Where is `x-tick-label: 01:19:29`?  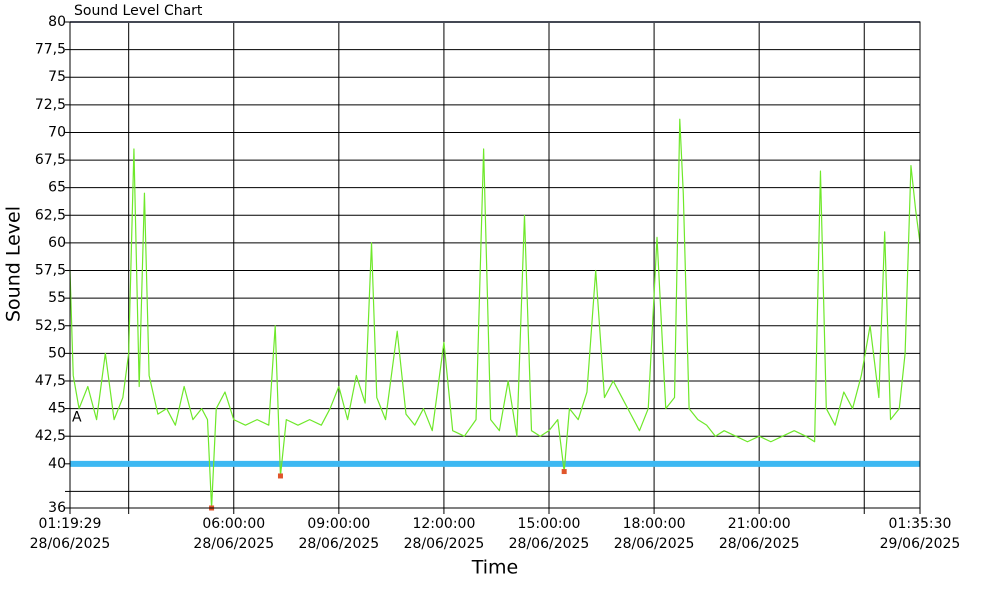 x-tick-label: 01:19:29 is located at coordinates (70, 524).